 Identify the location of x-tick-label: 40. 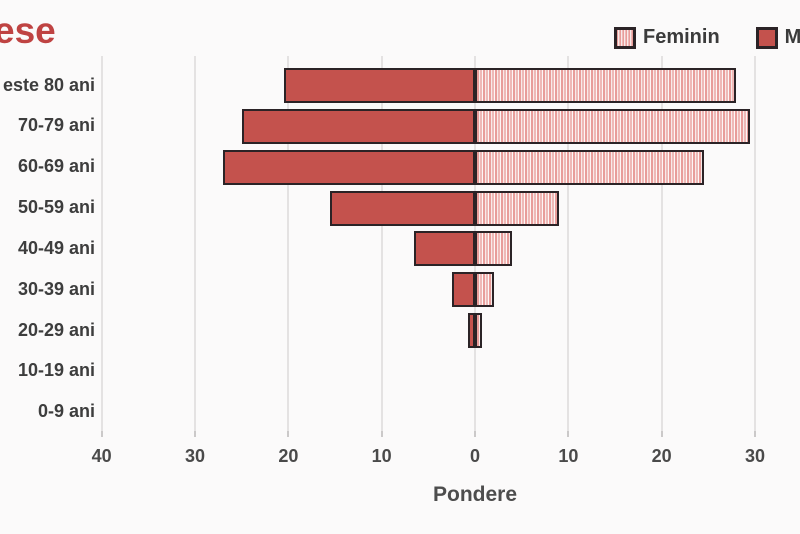
(101, 456).